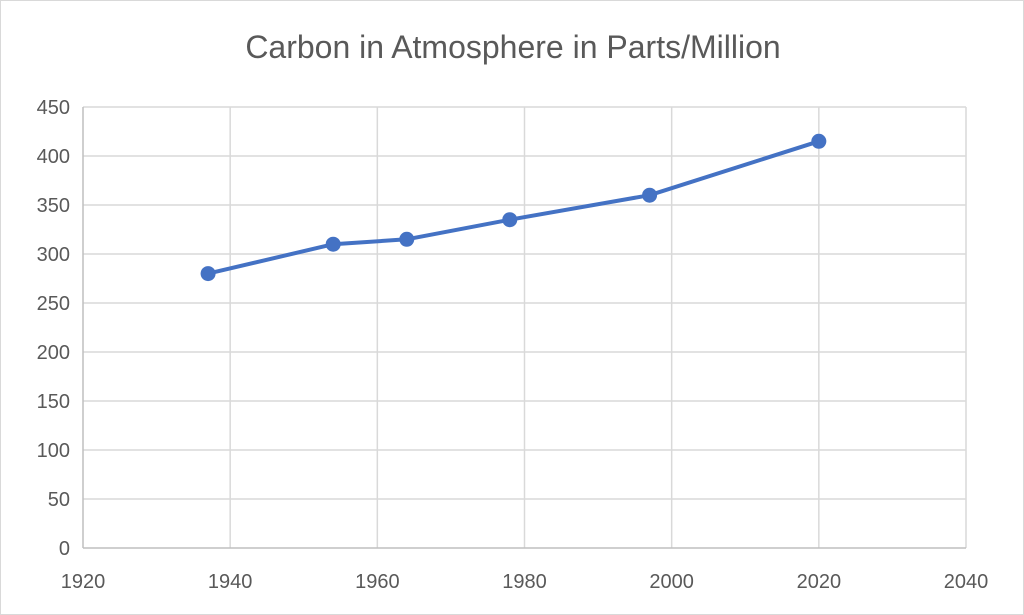 This screenshot has height=615, width=1024. Describe the element at coordinates (53, 206) in the screenshot. I see `y-tick-label: 350` at that location.